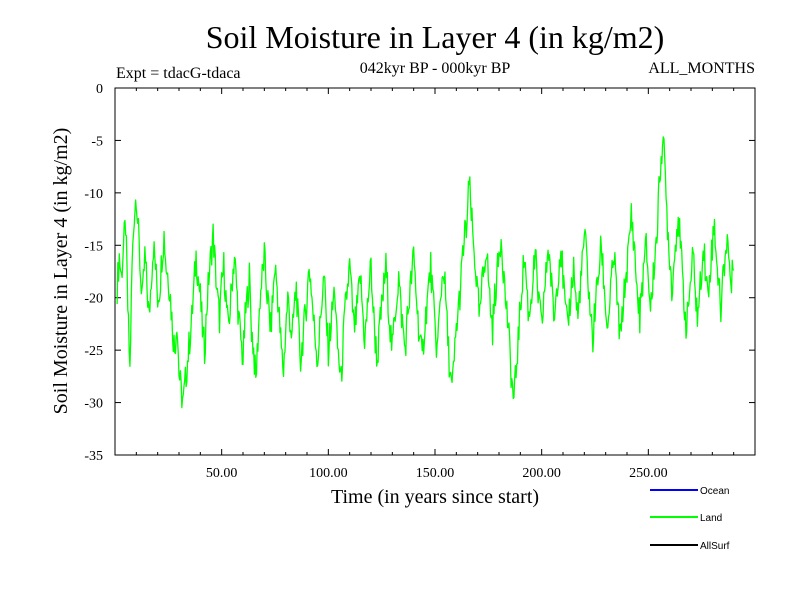  Describe the element at coordinates (97, 141) in the screenshot. I see `y-tick-label: -5` at that location.